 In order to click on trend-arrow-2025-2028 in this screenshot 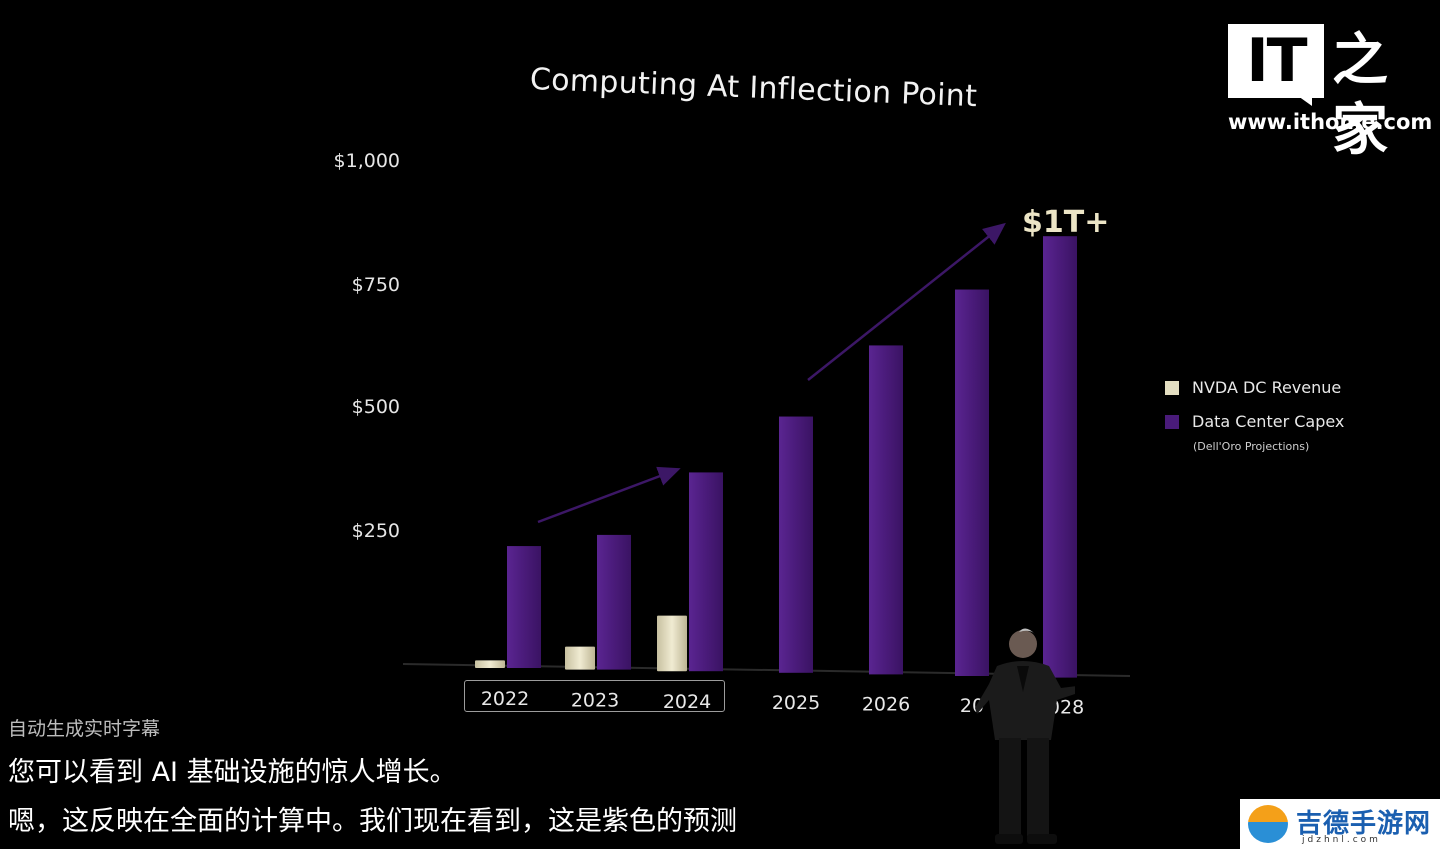, I will do `click(906, 301)`.